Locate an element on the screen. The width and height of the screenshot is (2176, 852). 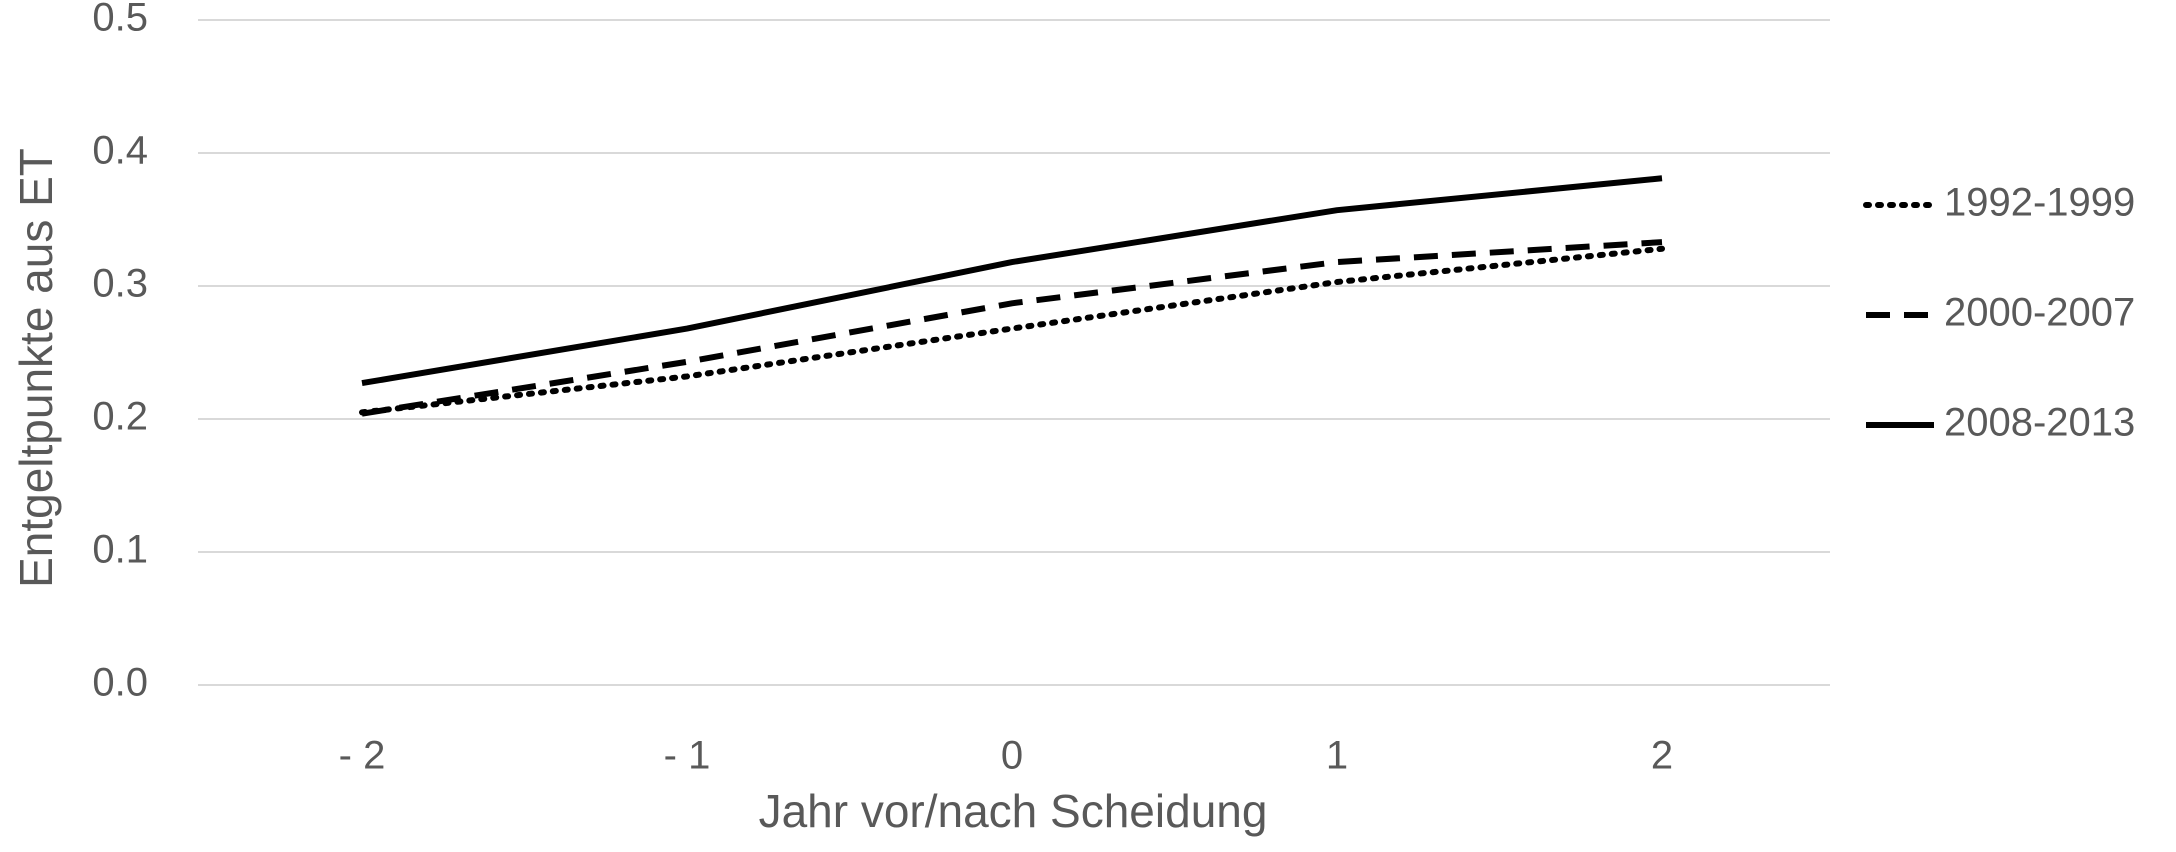
x-axis-title: Jahr vor/nach Scheidung is located at coordinates (1013, 811).